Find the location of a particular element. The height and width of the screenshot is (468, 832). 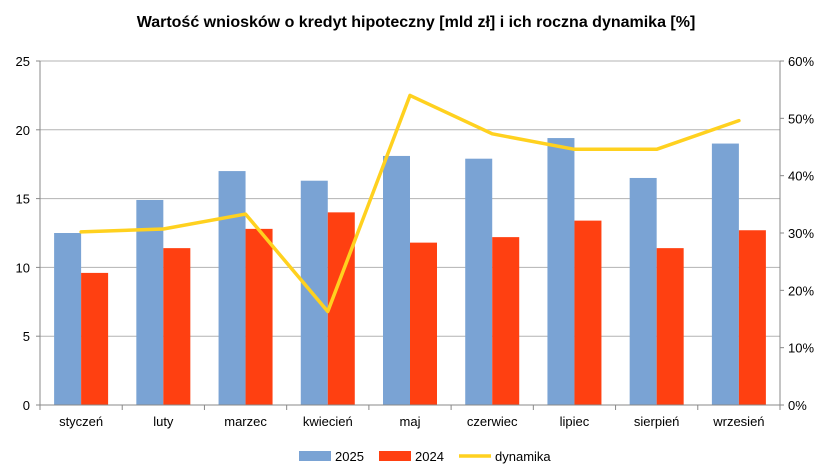

legend-swatch-2025 is located at coordinates (315, 456).